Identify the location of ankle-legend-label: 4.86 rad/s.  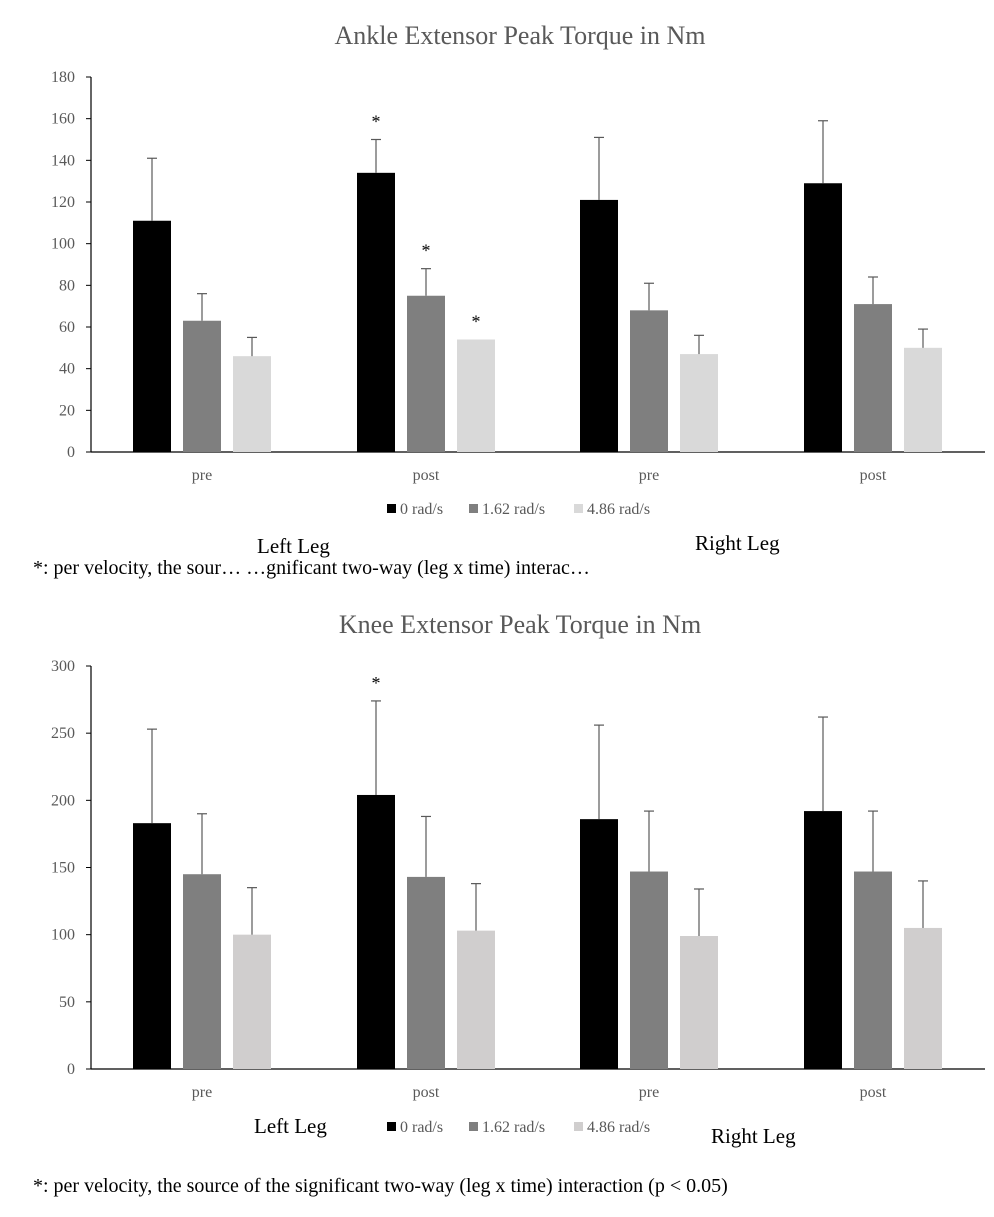
(618, 509).